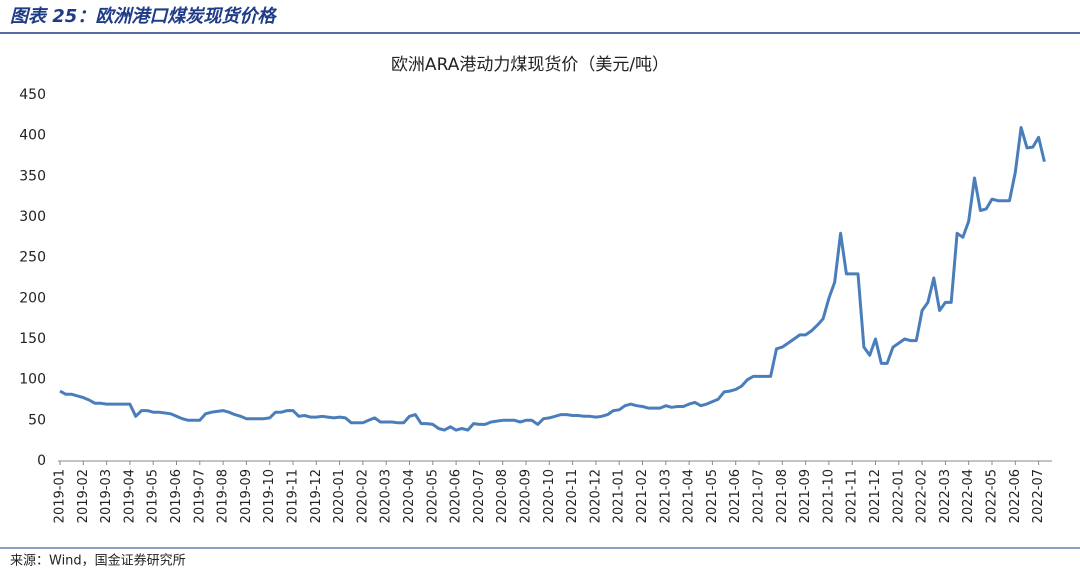 This screenshot has width=1080, height=574. I want to click on x-tick-label: 2020-04, so click(409, 496).